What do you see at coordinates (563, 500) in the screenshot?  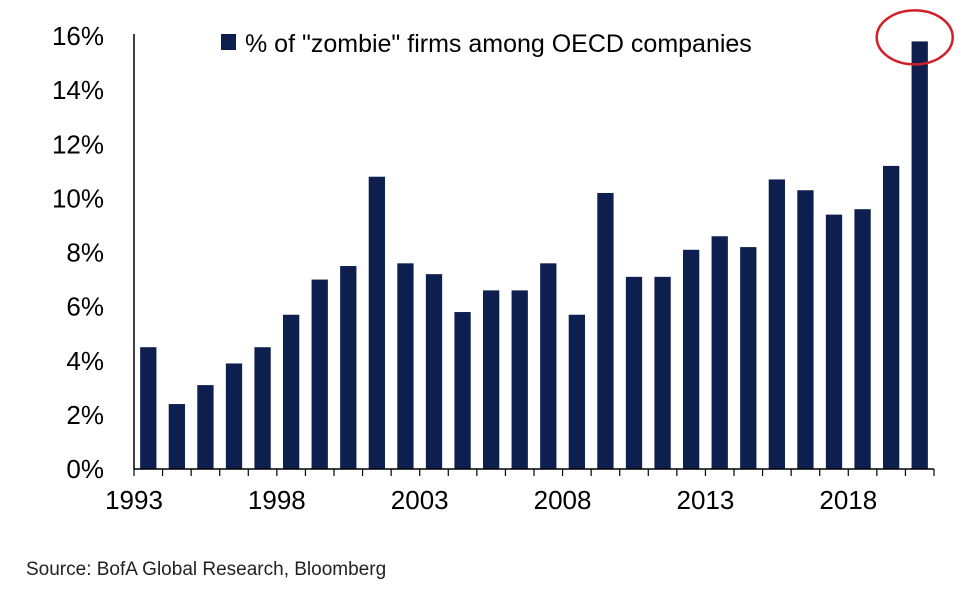 I see `x-tick-label: 2008` at bounding box center [563, 500].